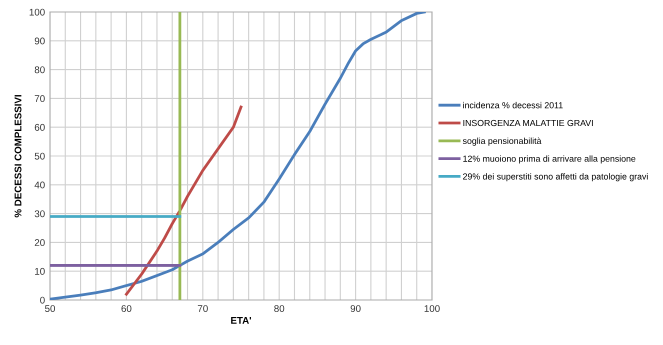 This screenshot has width=663, height=345. What do you see at coordinates (555, 177) in the screenshot?
I see `legend-label: 29% dei superstiti sono affetti da patologie gravi` at bounding box center [555, 177].